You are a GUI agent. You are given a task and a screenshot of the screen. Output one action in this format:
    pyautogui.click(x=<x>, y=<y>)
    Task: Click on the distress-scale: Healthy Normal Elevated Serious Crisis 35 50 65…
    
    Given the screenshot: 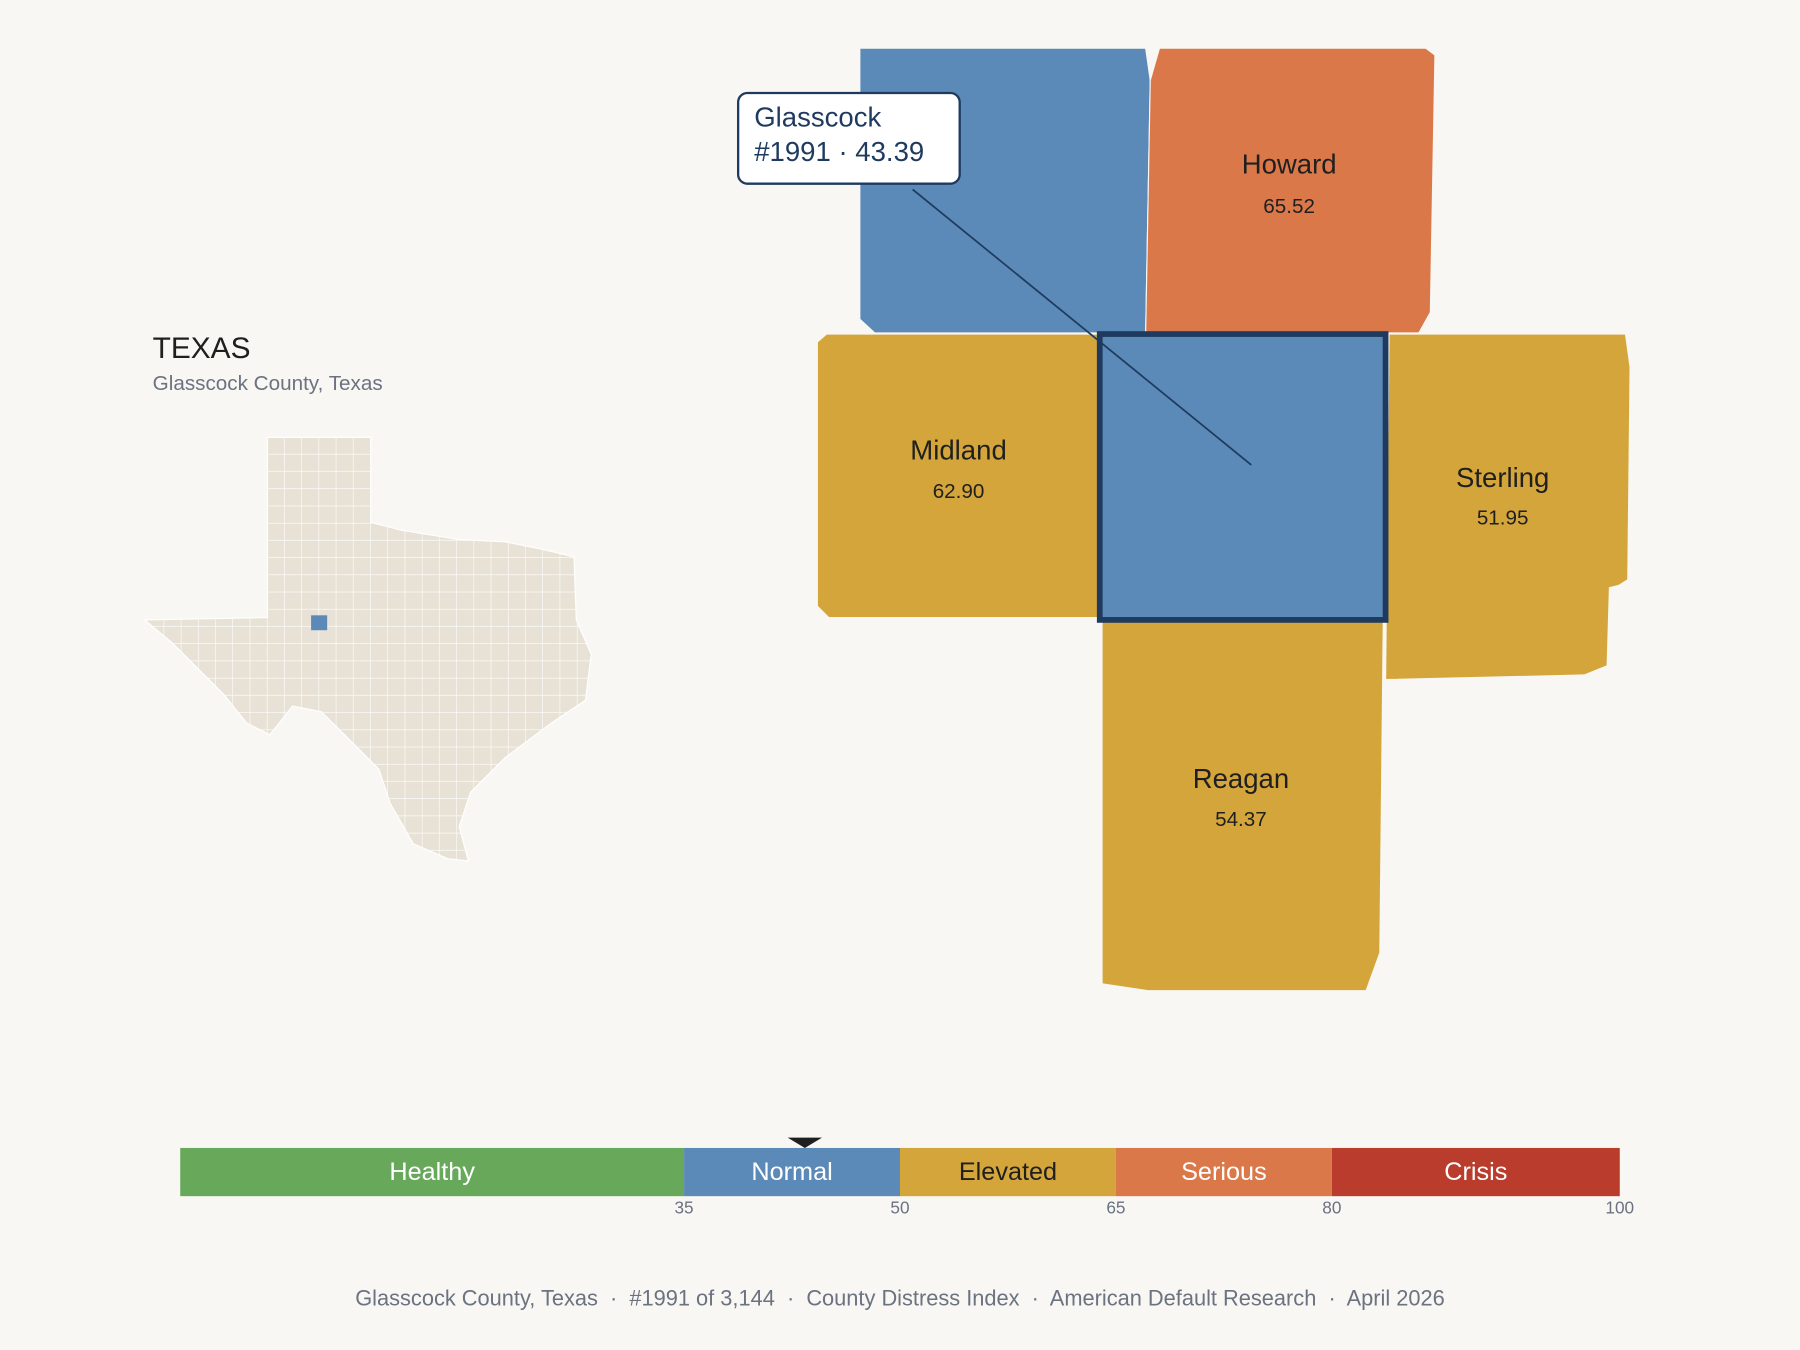 What is the action you would take?
    pyautogui.click(x=907, y=1177)
    